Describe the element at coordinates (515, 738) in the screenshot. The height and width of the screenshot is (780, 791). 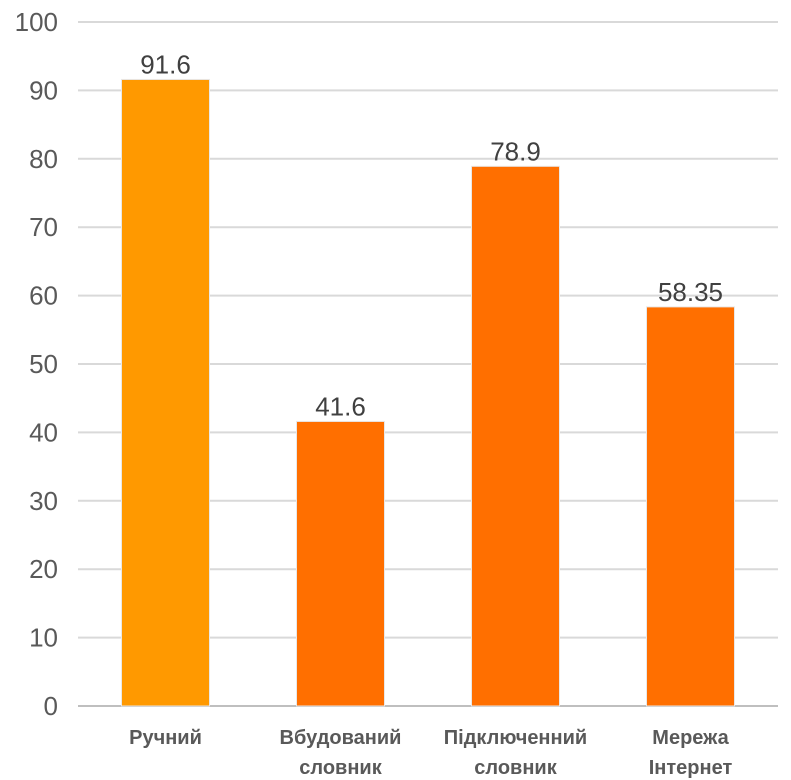
I see `x-tick-label: Підключенний` at that location.